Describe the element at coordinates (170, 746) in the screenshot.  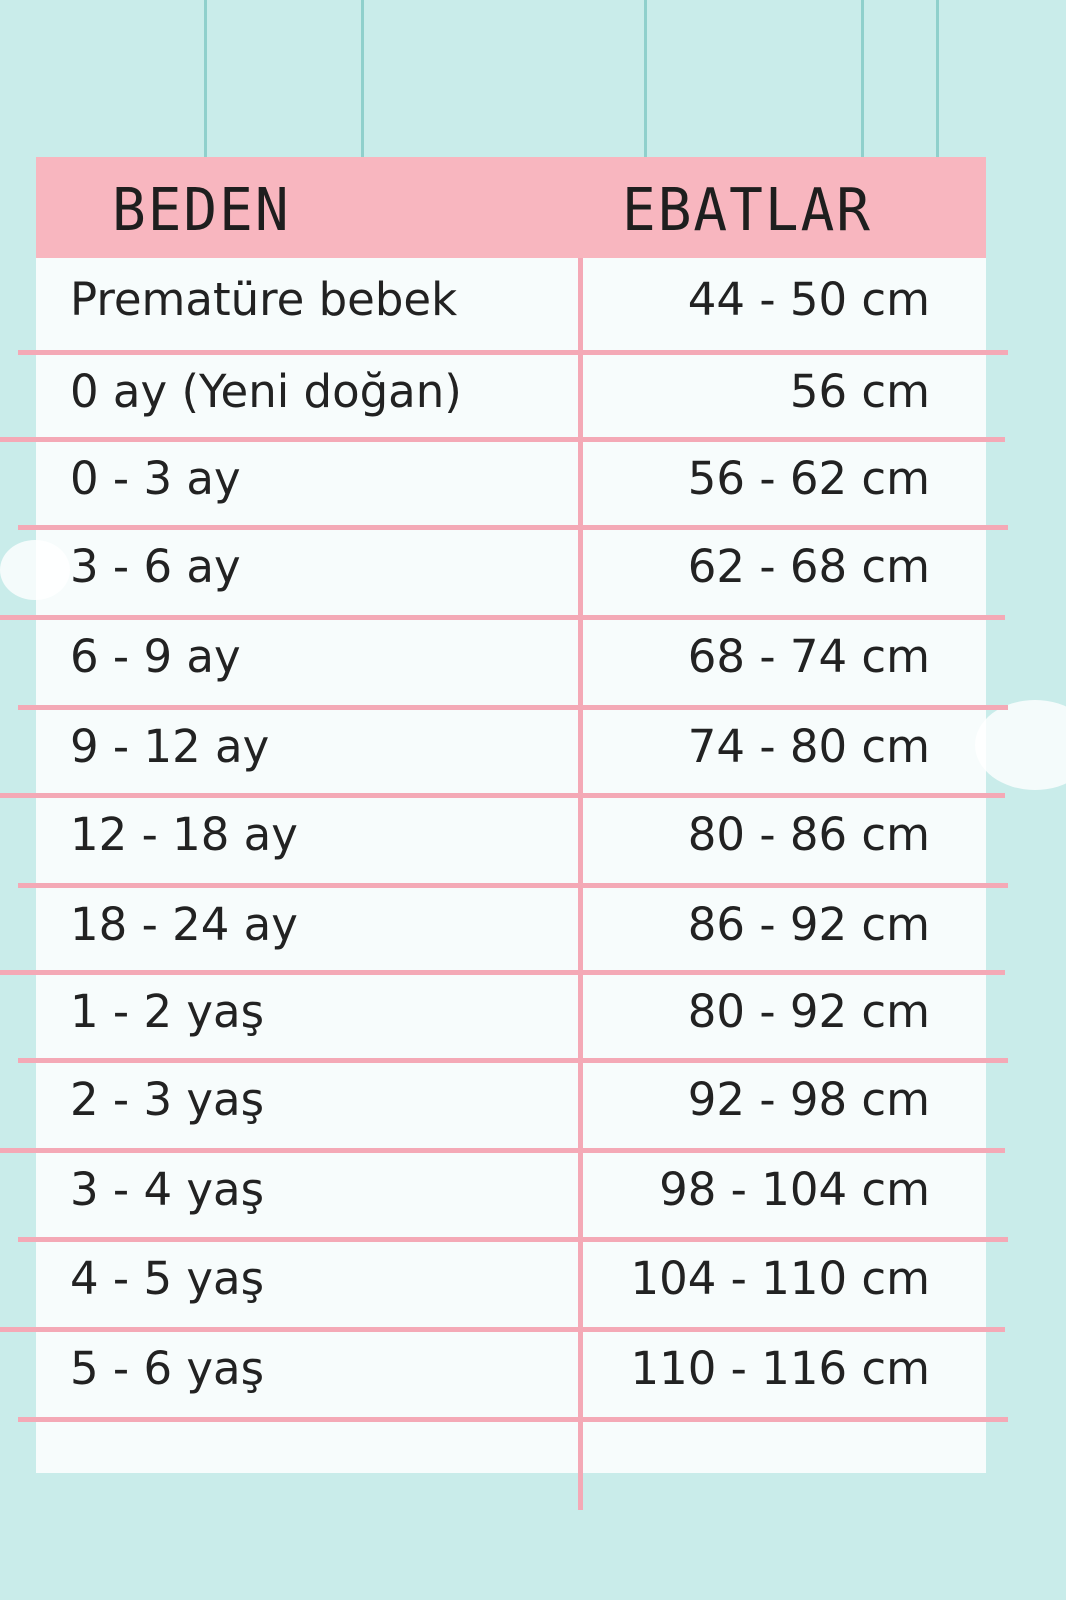
I see `size-cell: 9 - 12 ay` at that location.